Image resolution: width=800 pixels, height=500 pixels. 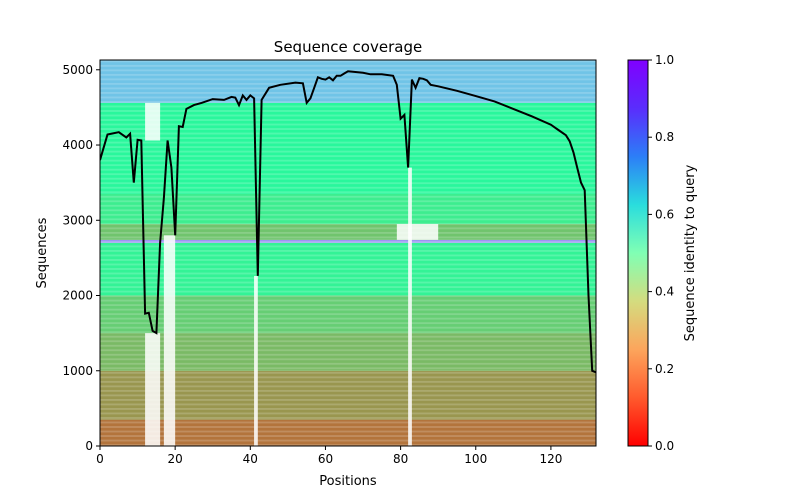 What do you see at coordinates (89, 446) in the screenshot?
I see `y-tick-label: 0` at bounding box center [89, 446].